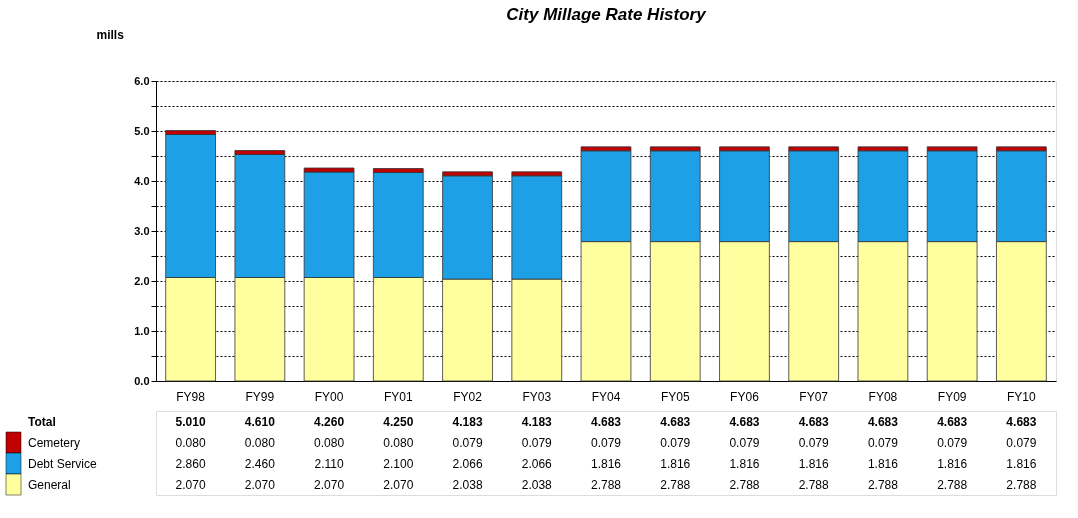  What do you see at coordinates (260, 463) in the screenshot?
I see `data-label: 2.460` at bounding box center [260, 463].